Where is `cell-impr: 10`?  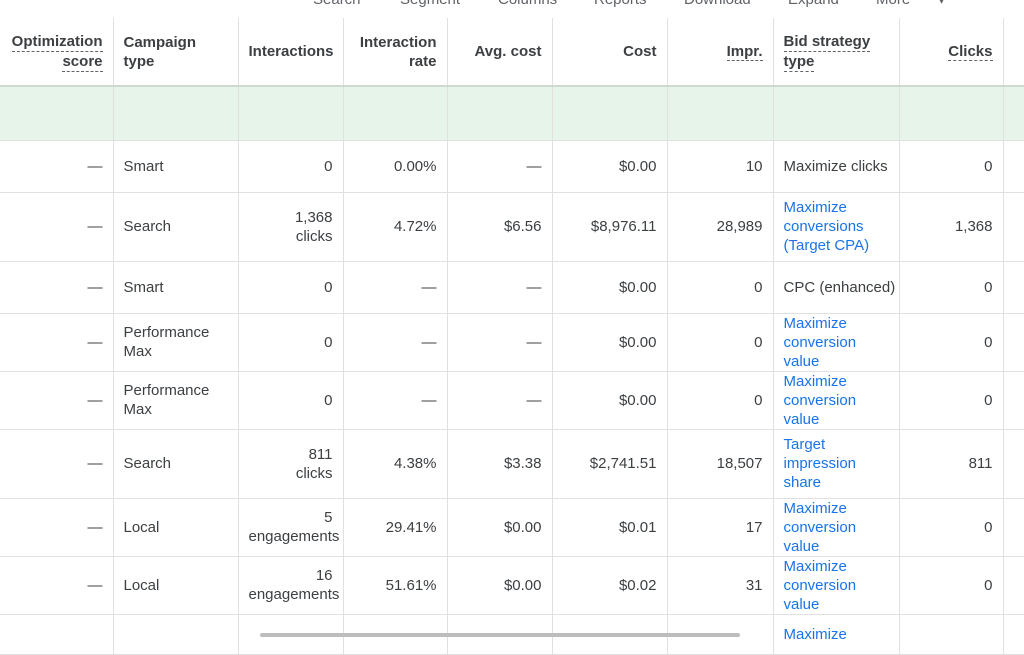 cell-impr: 10 is located at coordinates (720, 166).